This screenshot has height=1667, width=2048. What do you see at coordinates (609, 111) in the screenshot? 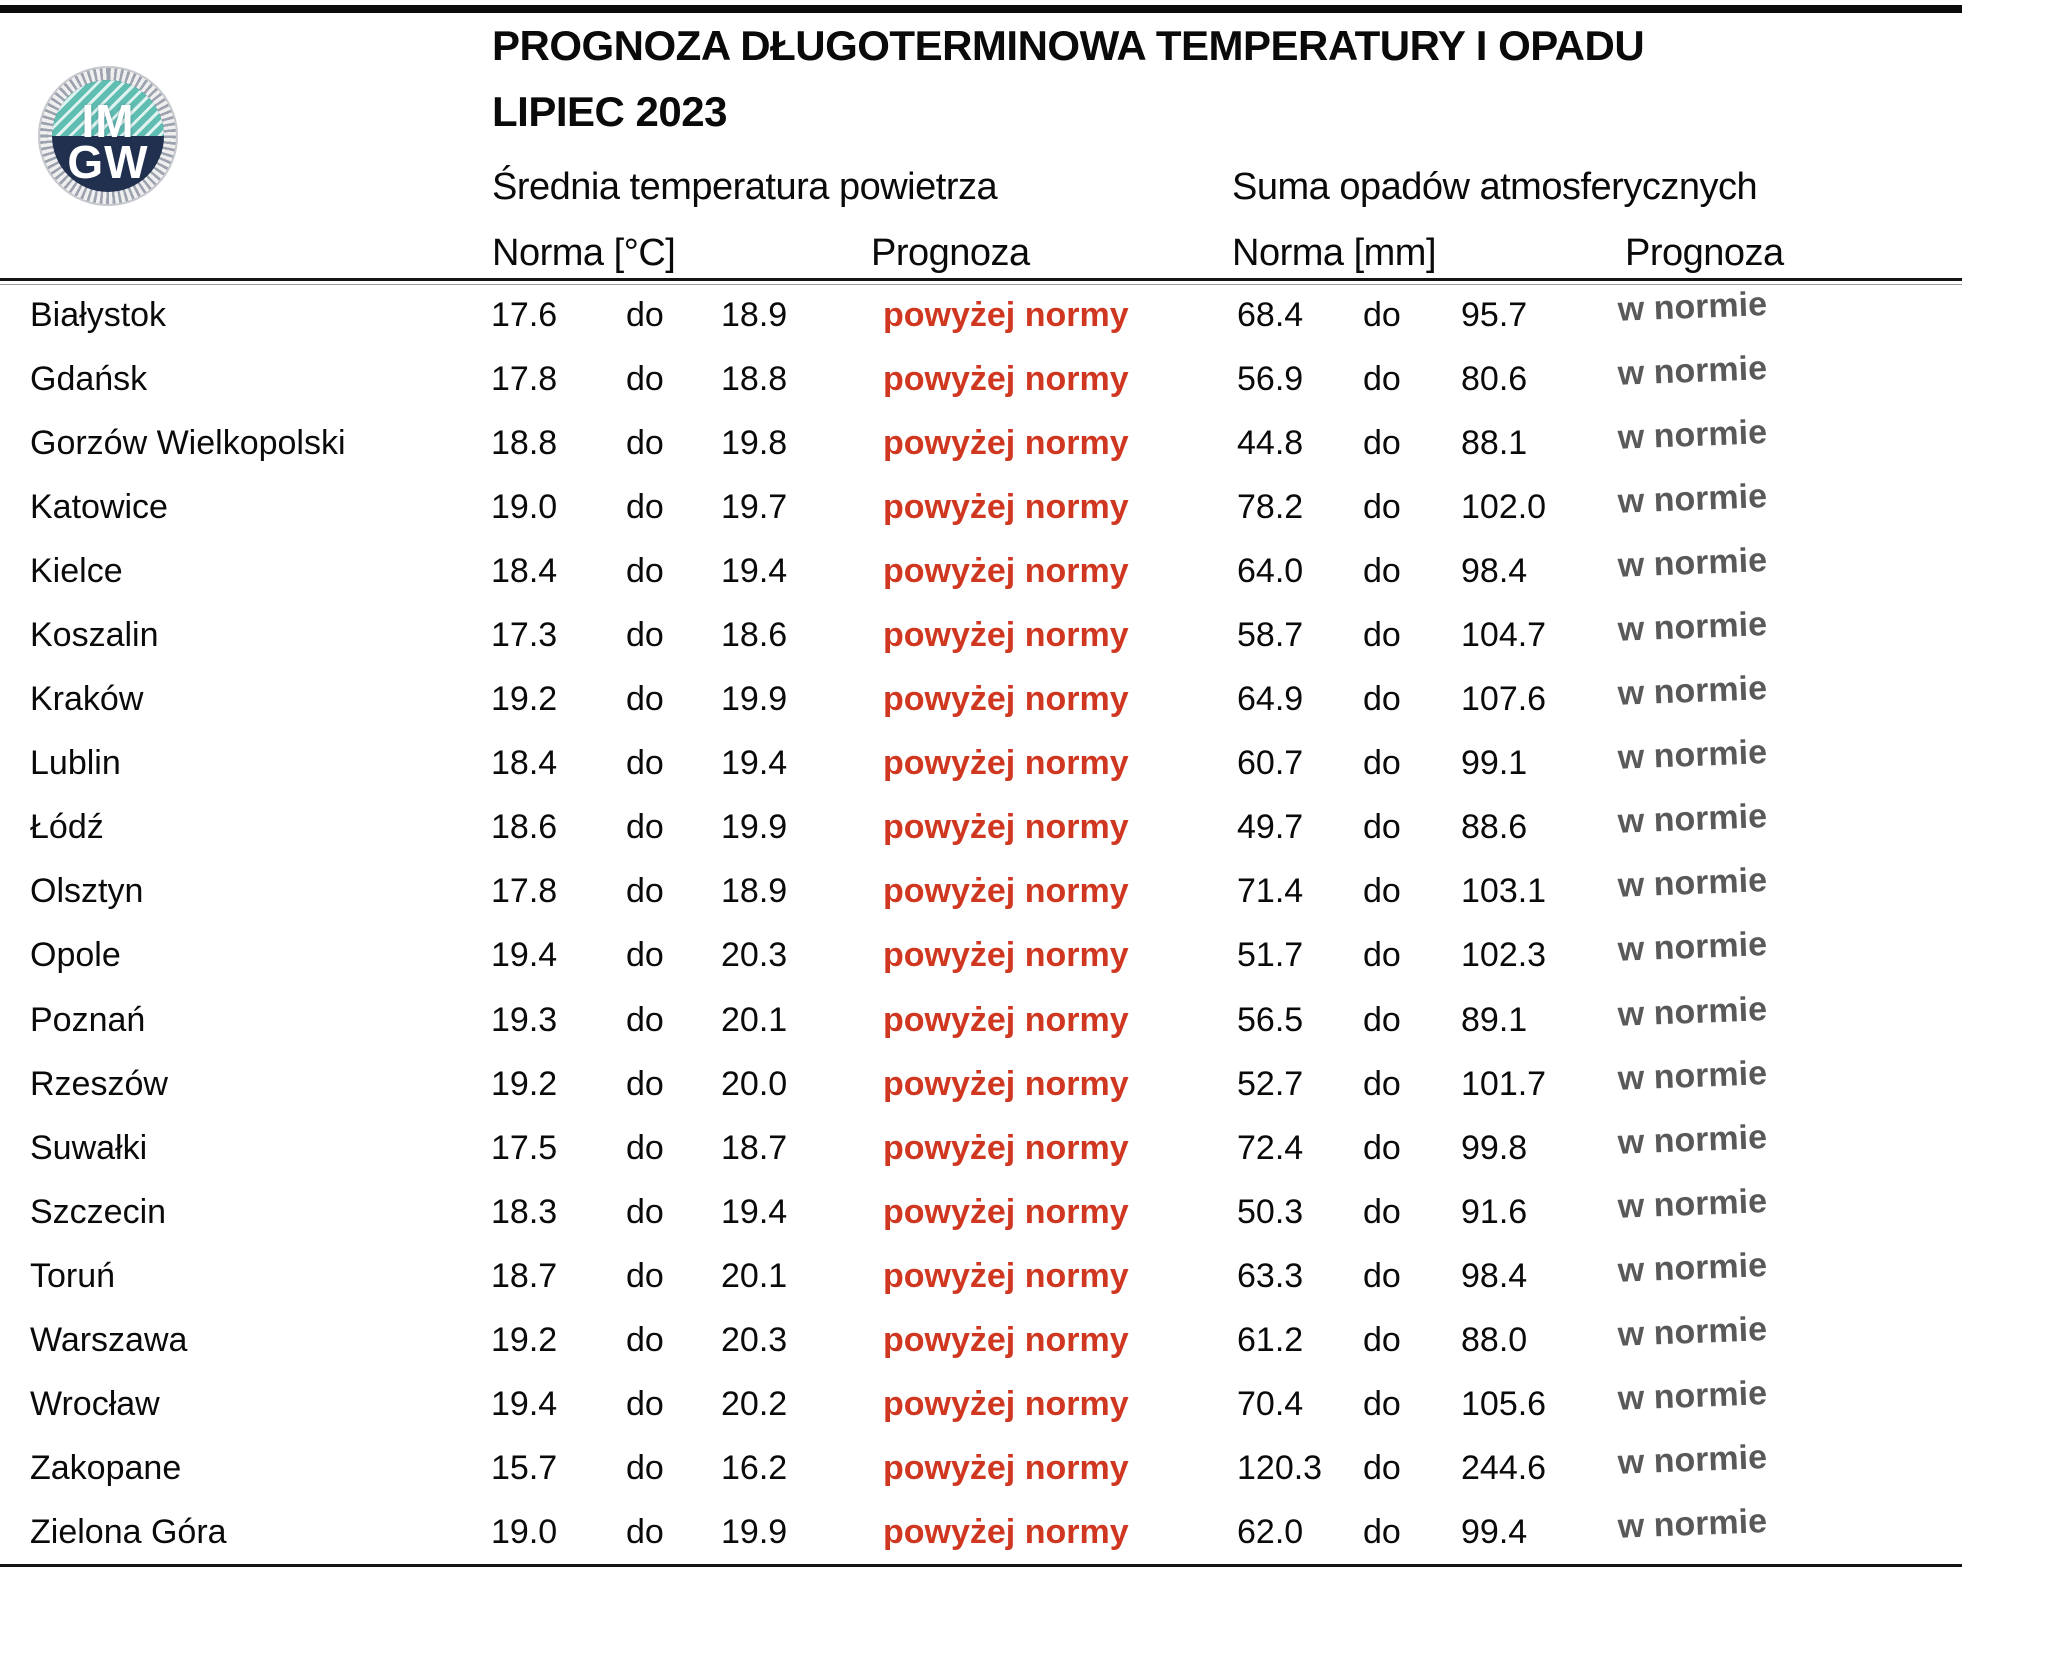
I see `page-subtitle: LIPIEC 2023` at bounding box center [609, 111].